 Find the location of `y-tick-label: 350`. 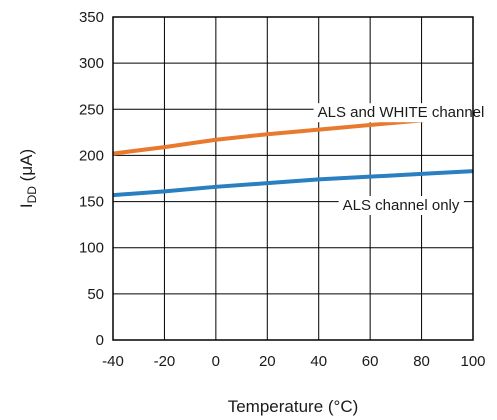

y-tick-label: 350 is located at coordinates (91, 17).